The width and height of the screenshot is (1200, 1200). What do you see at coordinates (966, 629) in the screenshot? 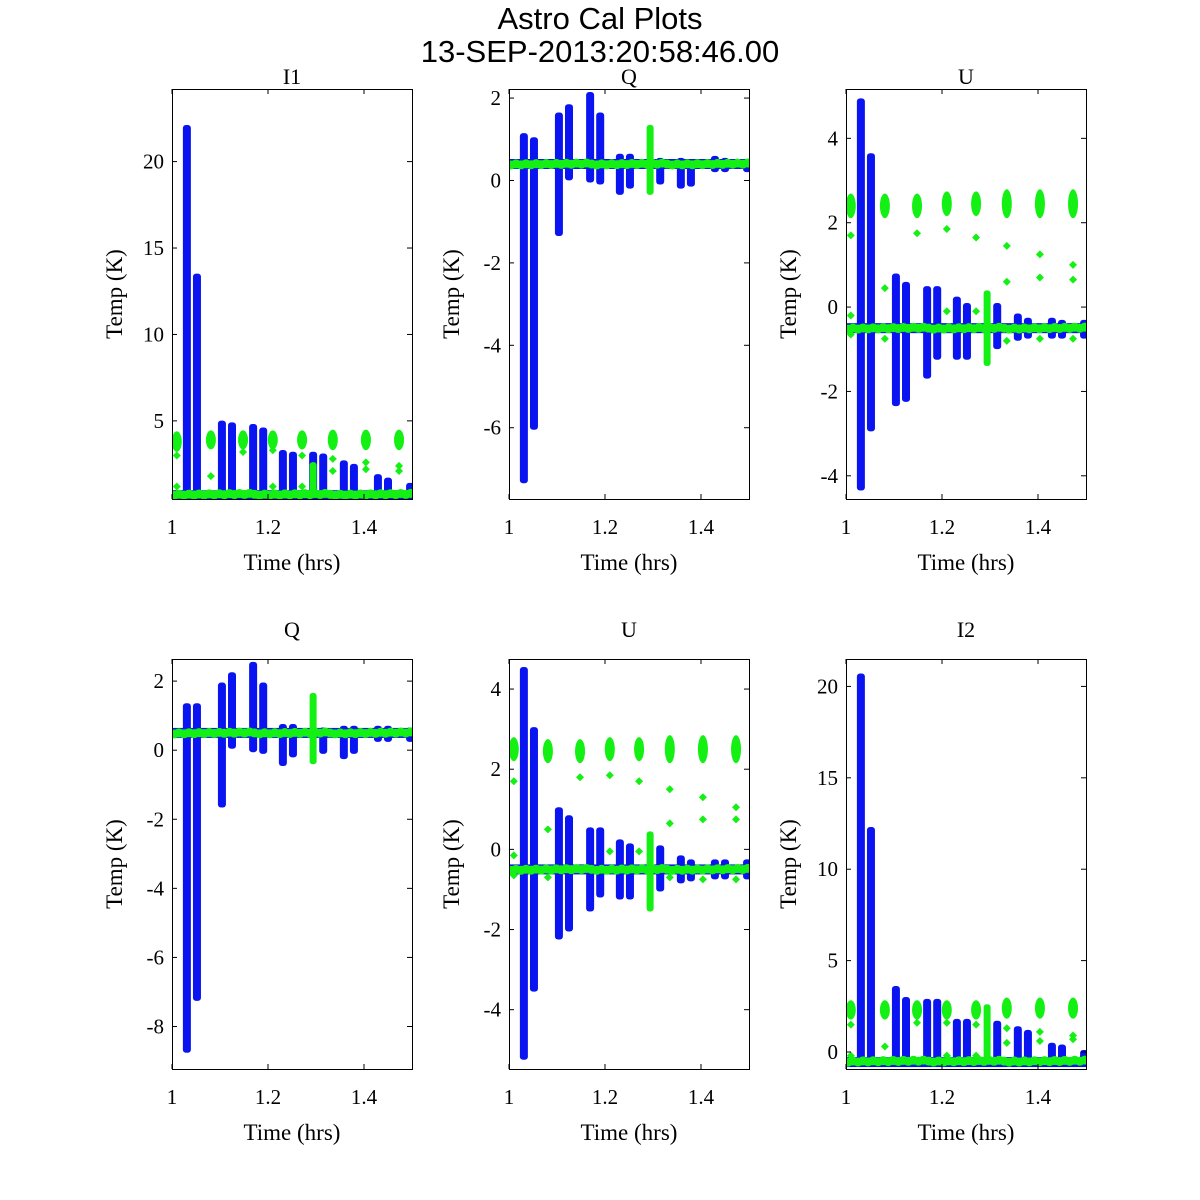
I see `subplot-title: I2` at bounding box center [966, 629].